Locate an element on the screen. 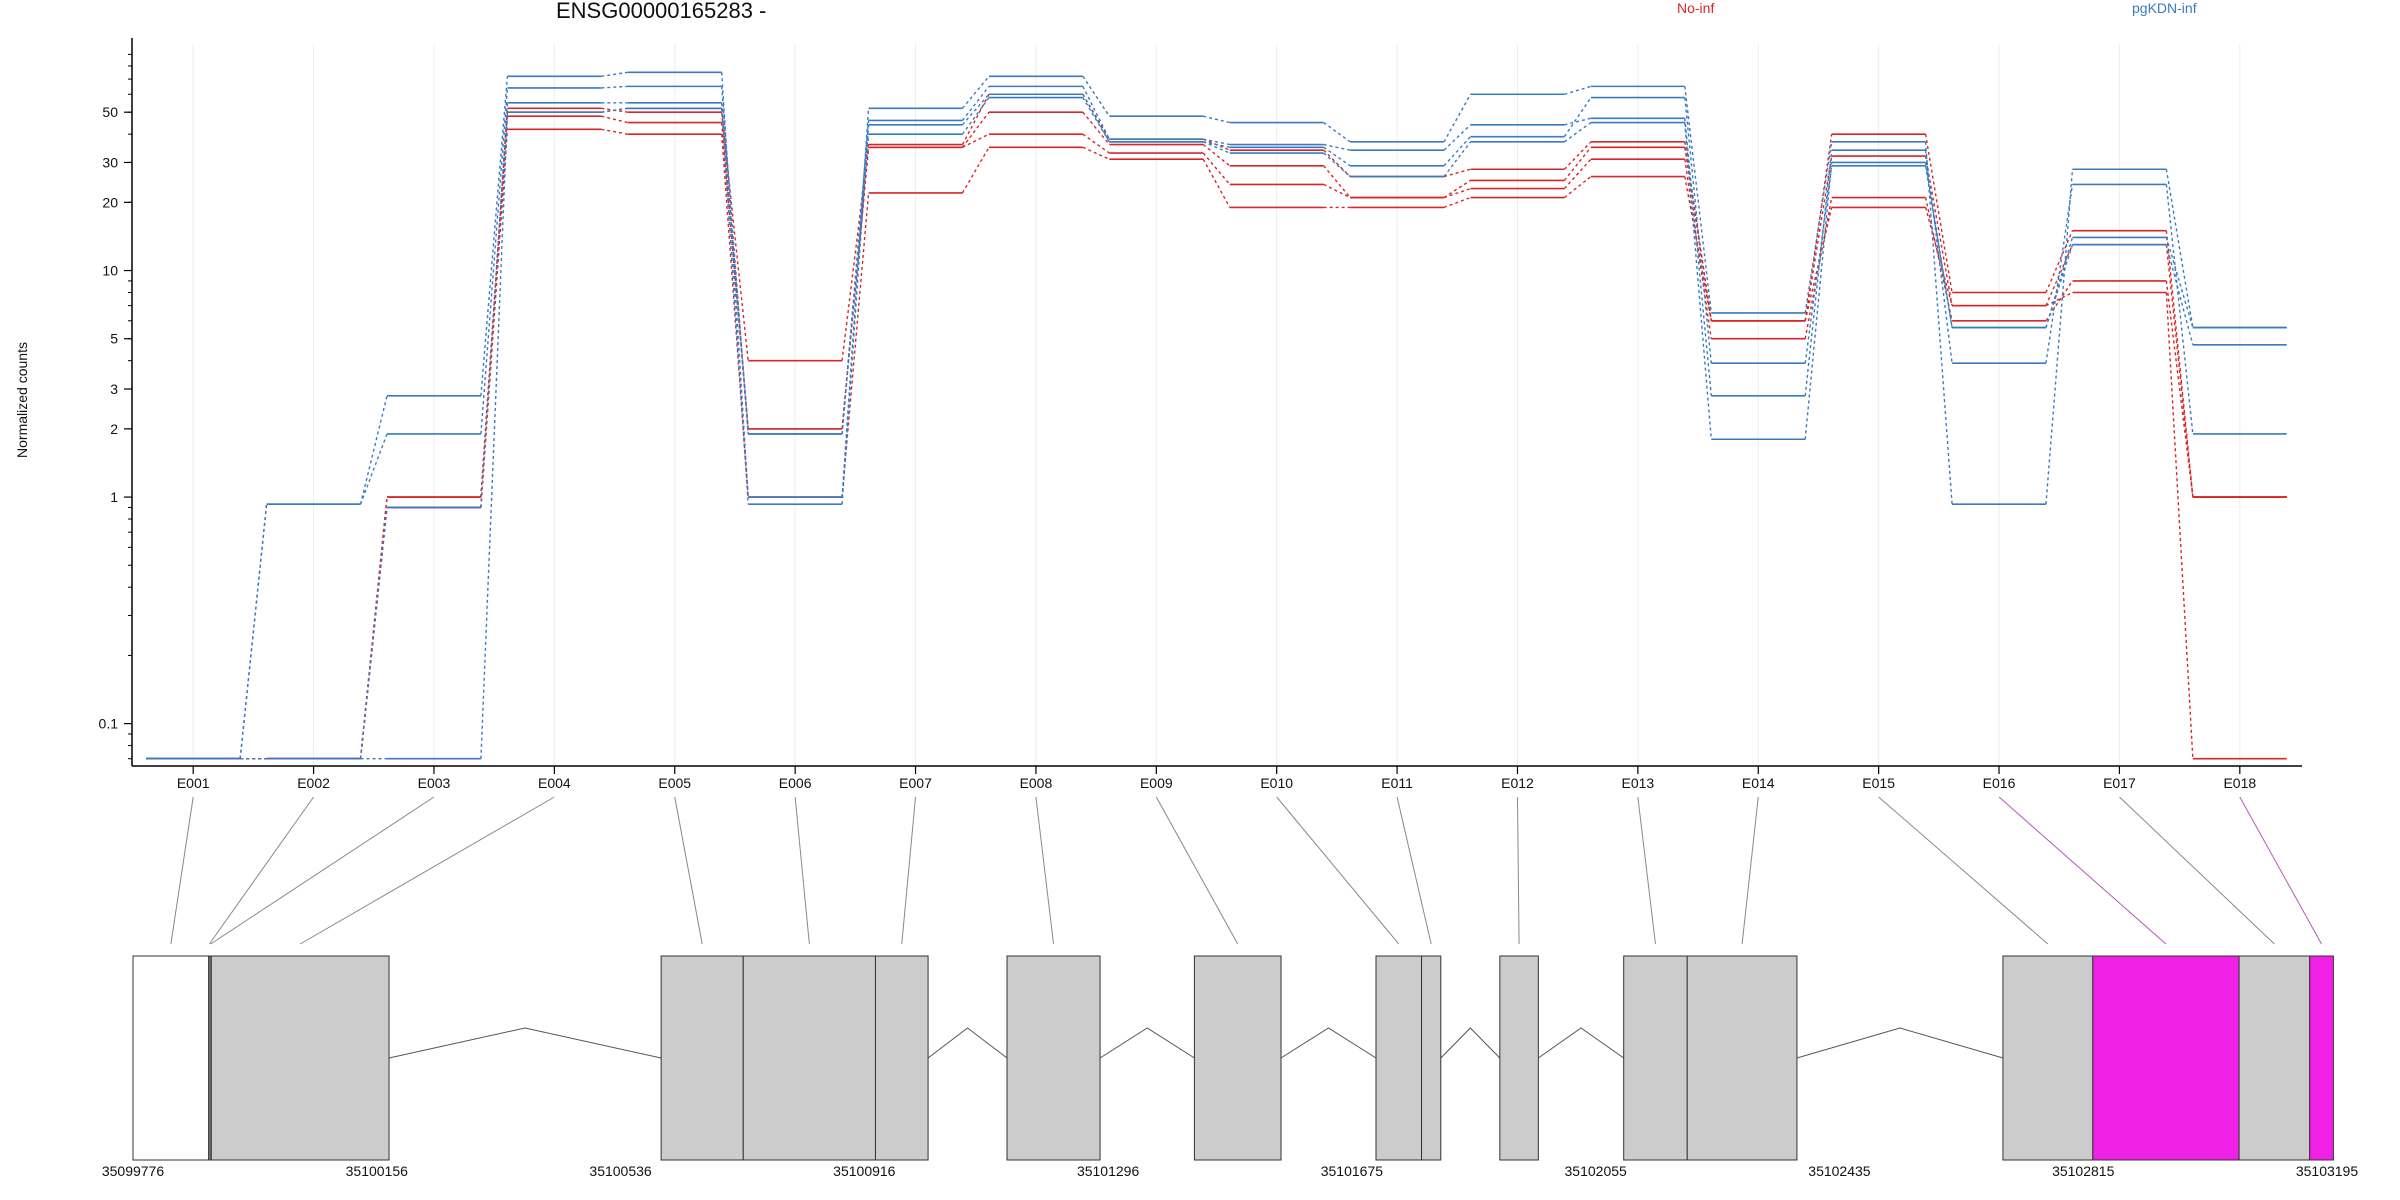 This screenshot has width=2400, height=1200. genome-coordinate-label: 35101296 is located at coordinates (1108, 1171).